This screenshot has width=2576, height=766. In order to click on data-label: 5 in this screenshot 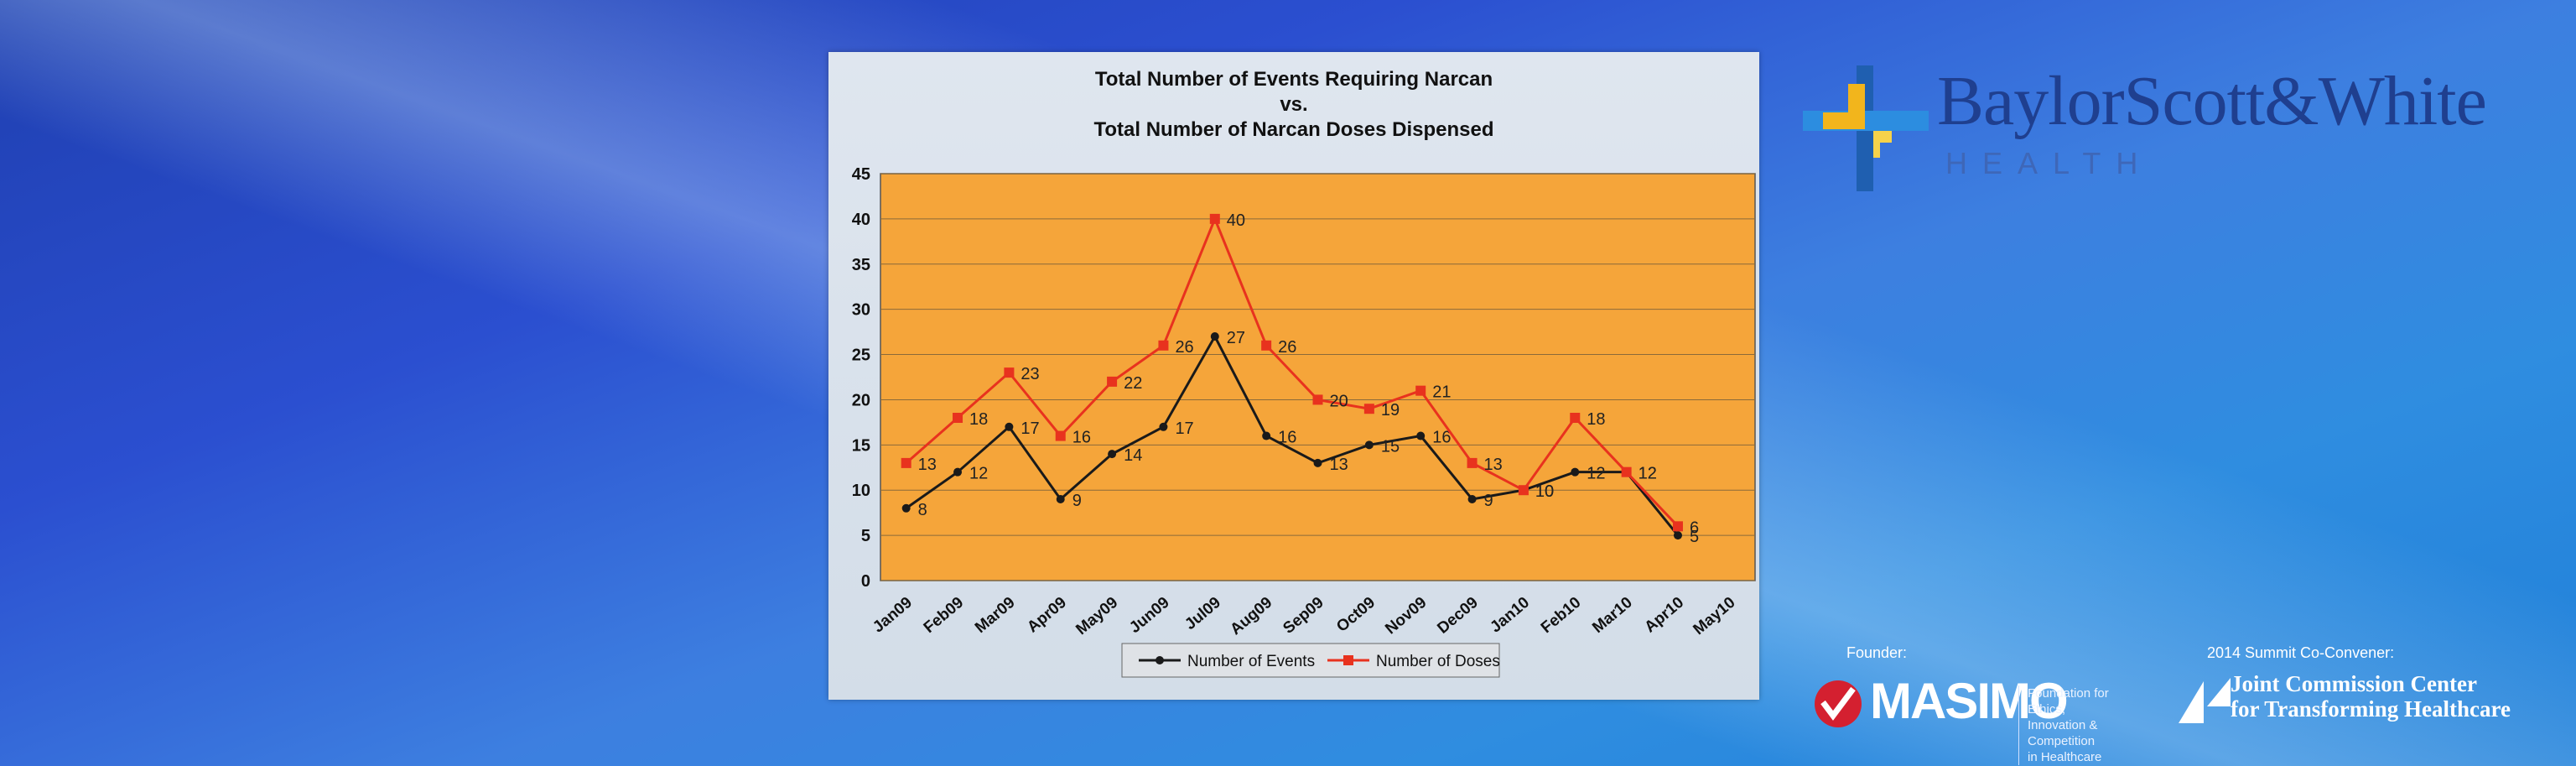, I will do `click(1694, 537)`.